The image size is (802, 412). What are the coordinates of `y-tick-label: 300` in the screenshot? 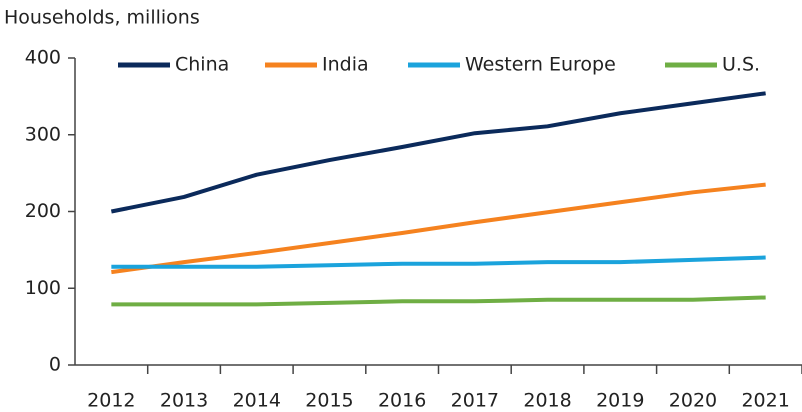 It's located at (43, 134).